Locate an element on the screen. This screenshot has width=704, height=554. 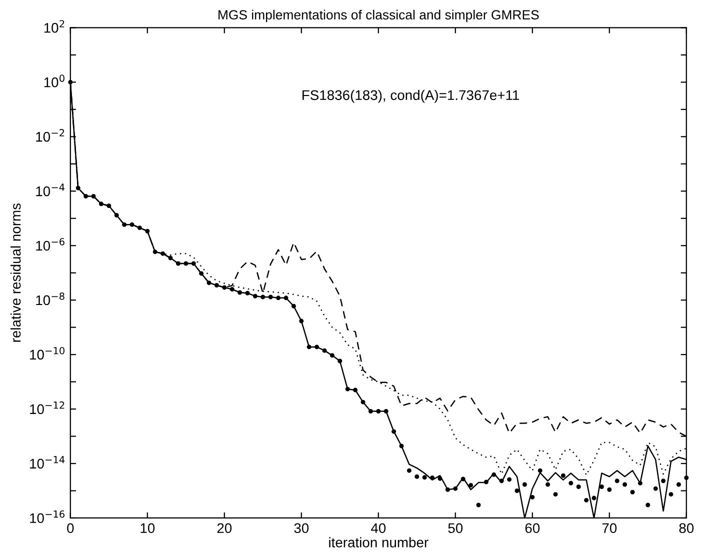
y-tick-label: 10$^{−10}$ is located at coordinates (47, 353).